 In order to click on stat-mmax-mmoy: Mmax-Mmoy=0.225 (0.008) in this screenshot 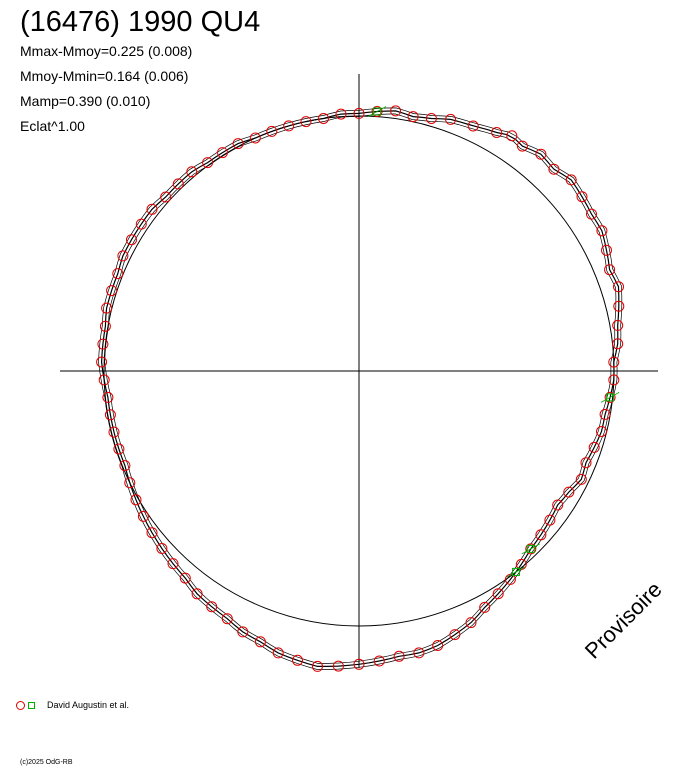, I will do `click(106, 51)`.